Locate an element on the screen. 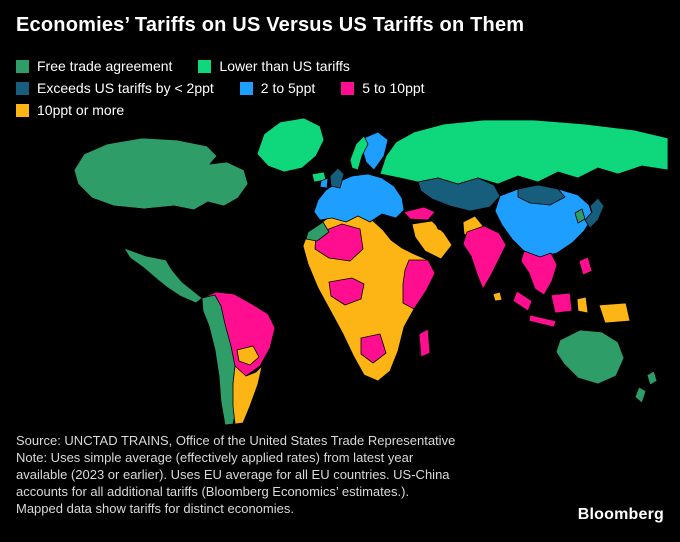 This screenshot has width=680, height=542. legend-swatch-lt2 is located at coordinates (22, 88).